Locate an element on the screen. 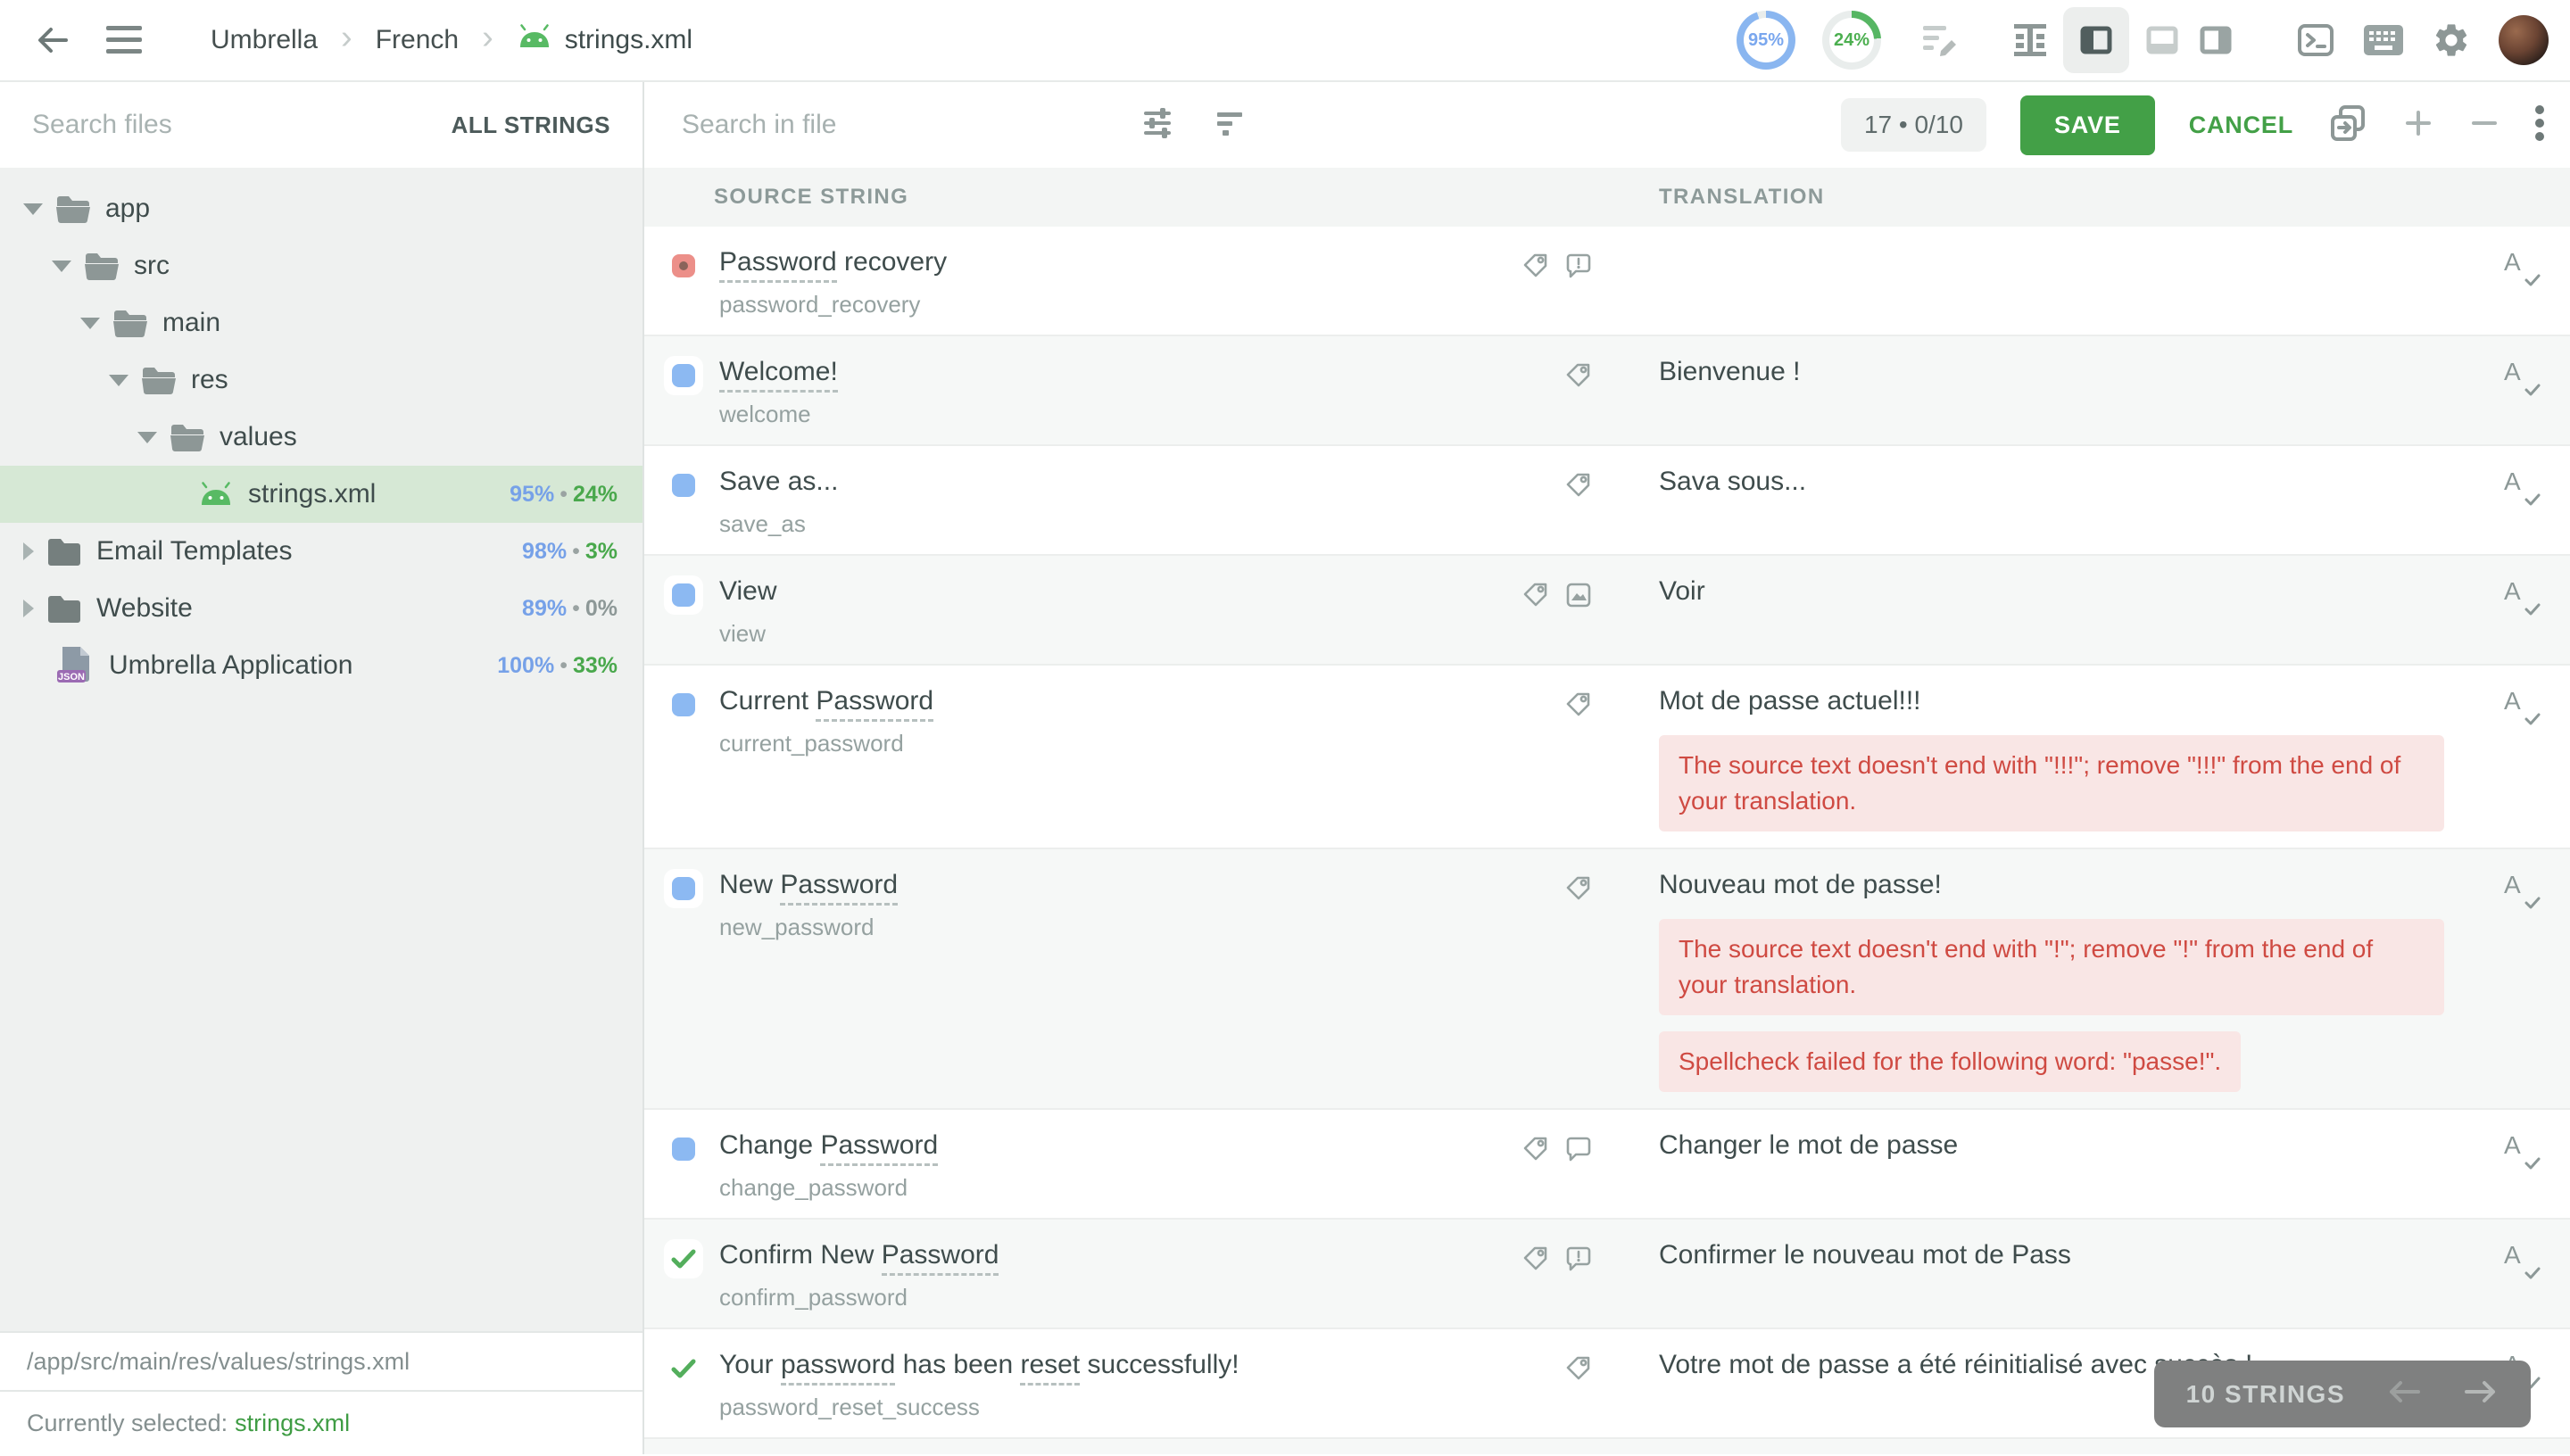  translation-text: Mot de passe actuel!!! is located at coordinates (1790, 701).